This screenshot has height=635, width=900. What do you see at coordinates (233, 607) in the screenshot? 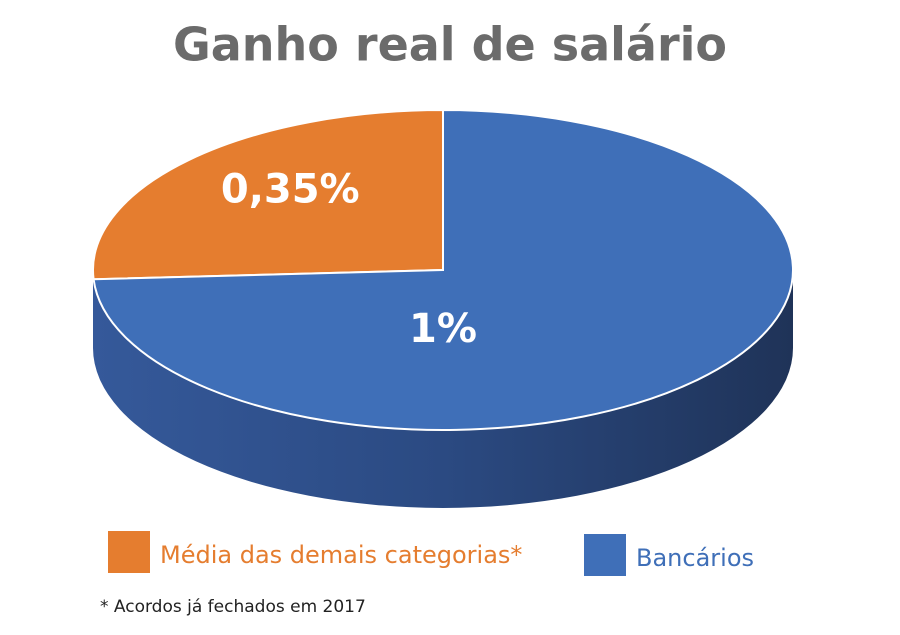
I see `footnote: * Acordos já fechados em 2017` at bounding box center [233, 607].